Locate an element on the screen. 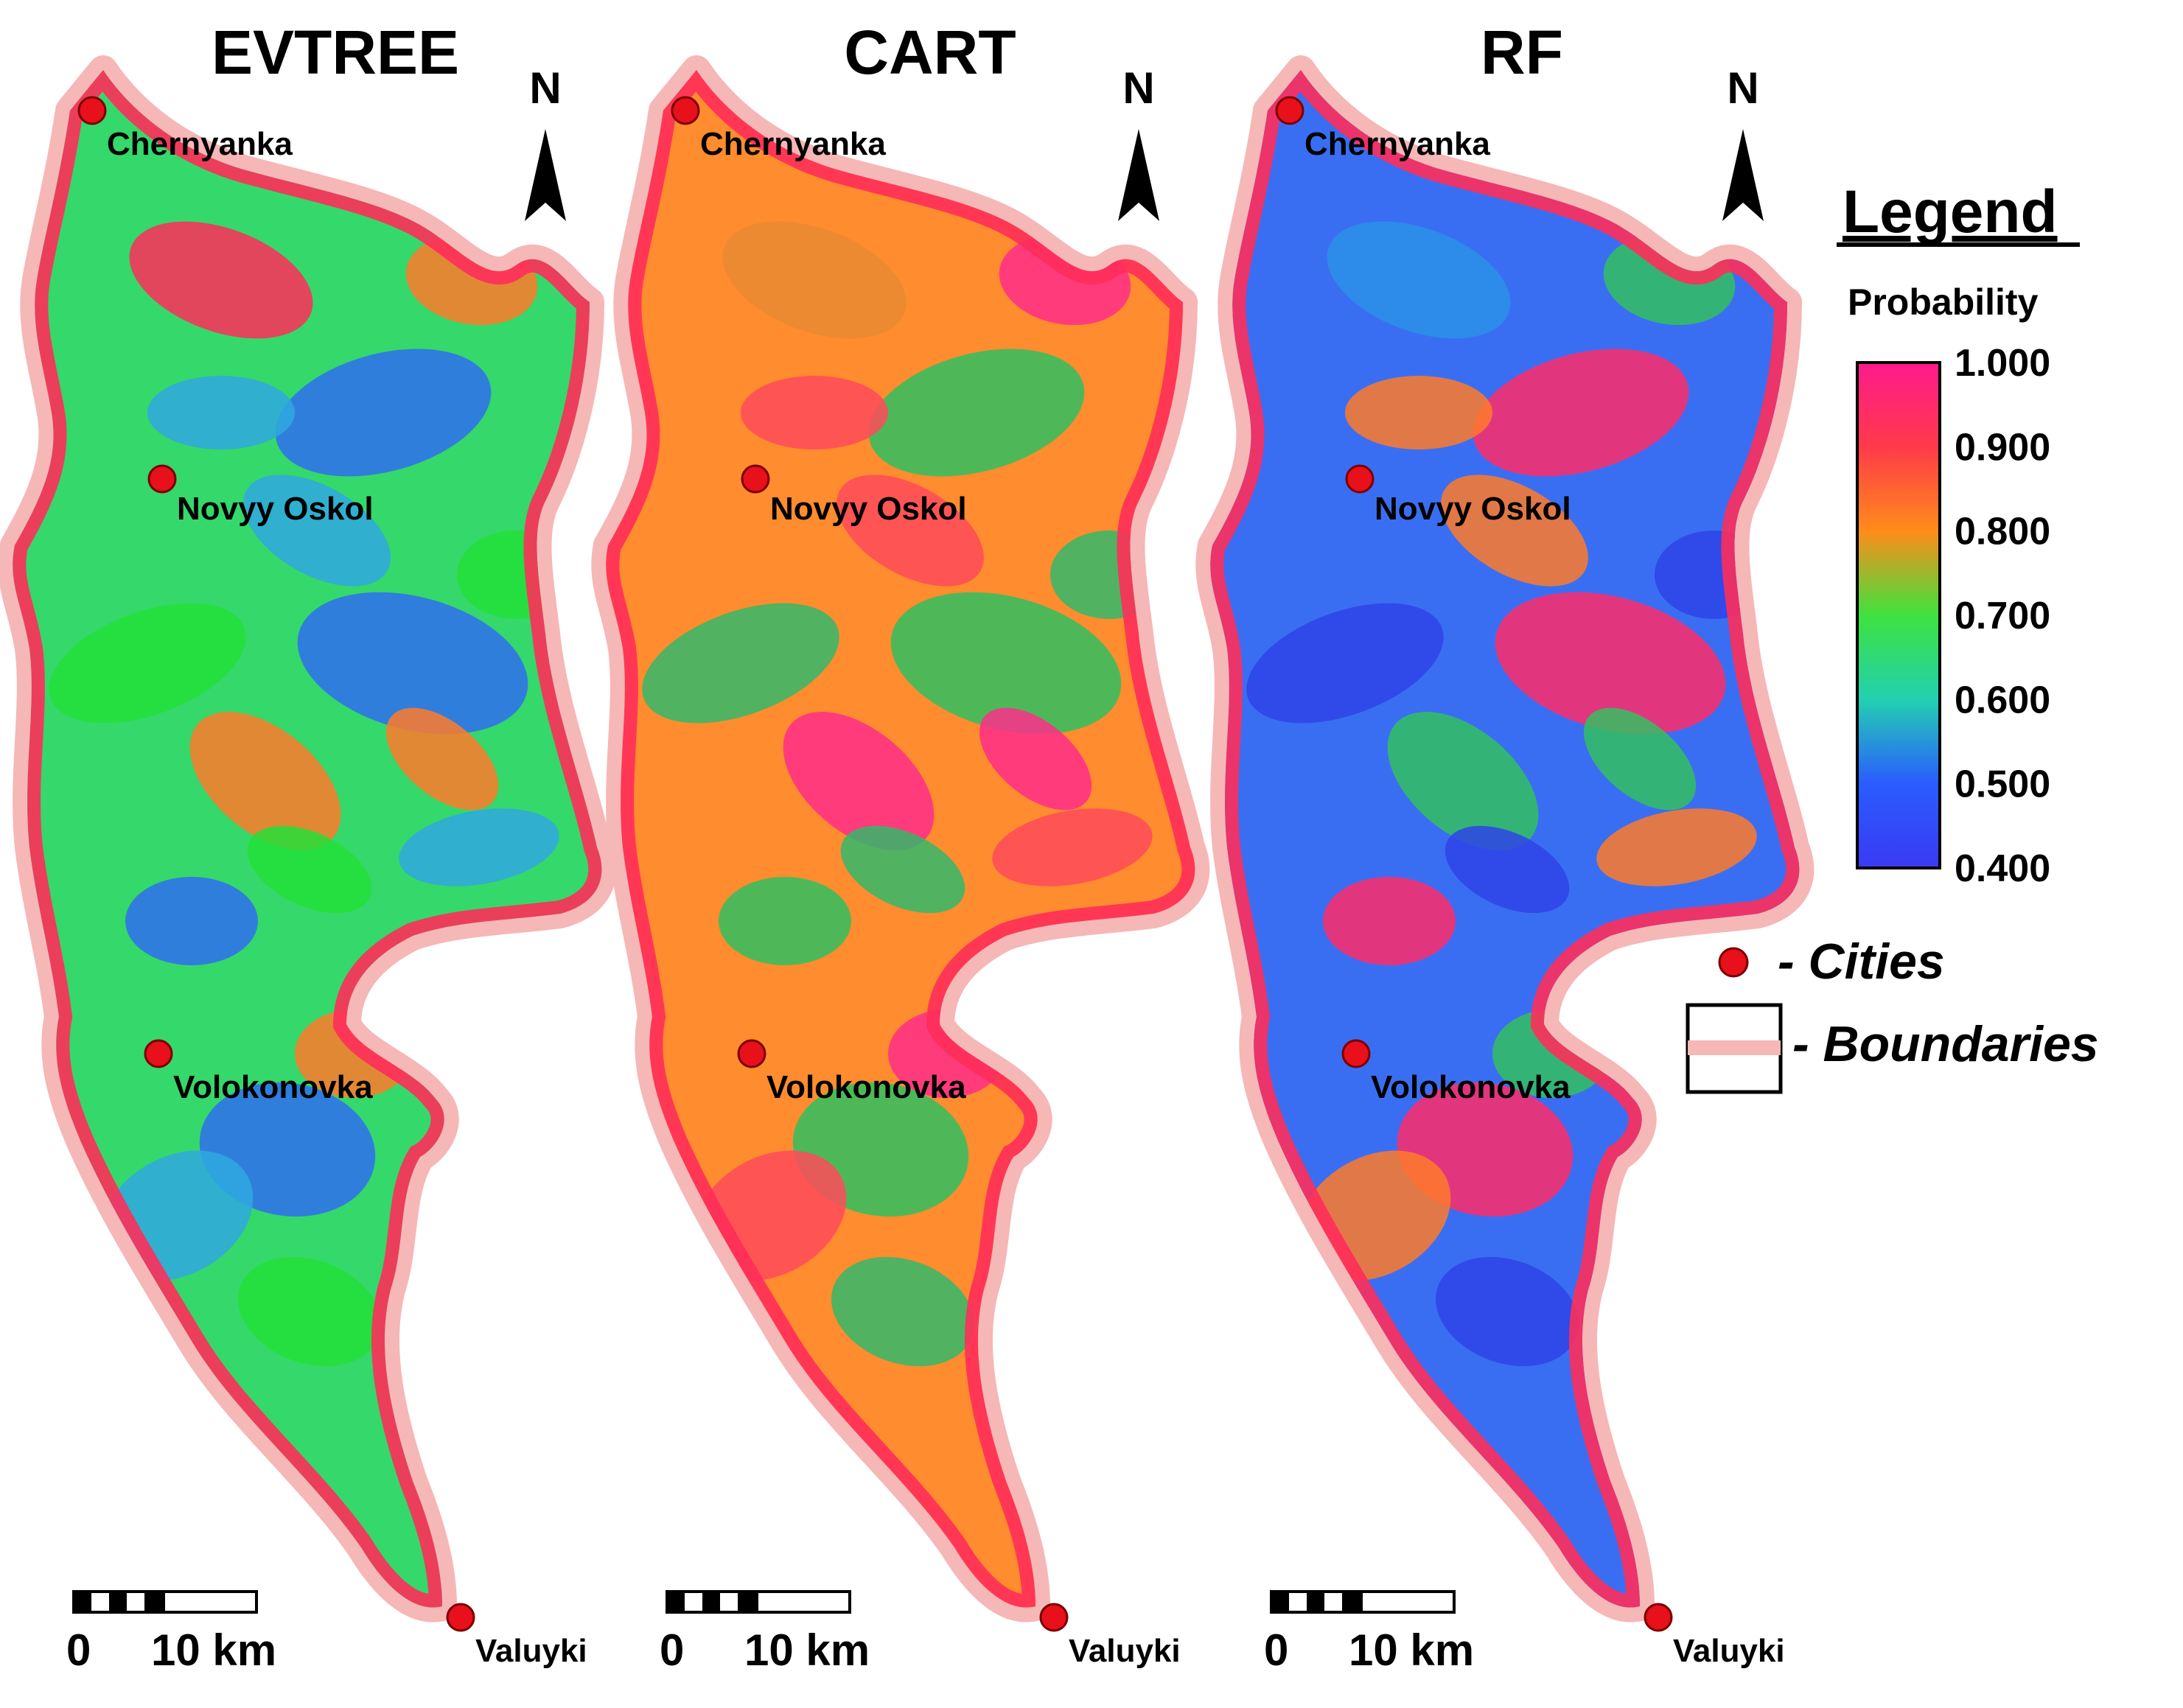  panel-title: EVTREE is located at coordinates (335, 52).